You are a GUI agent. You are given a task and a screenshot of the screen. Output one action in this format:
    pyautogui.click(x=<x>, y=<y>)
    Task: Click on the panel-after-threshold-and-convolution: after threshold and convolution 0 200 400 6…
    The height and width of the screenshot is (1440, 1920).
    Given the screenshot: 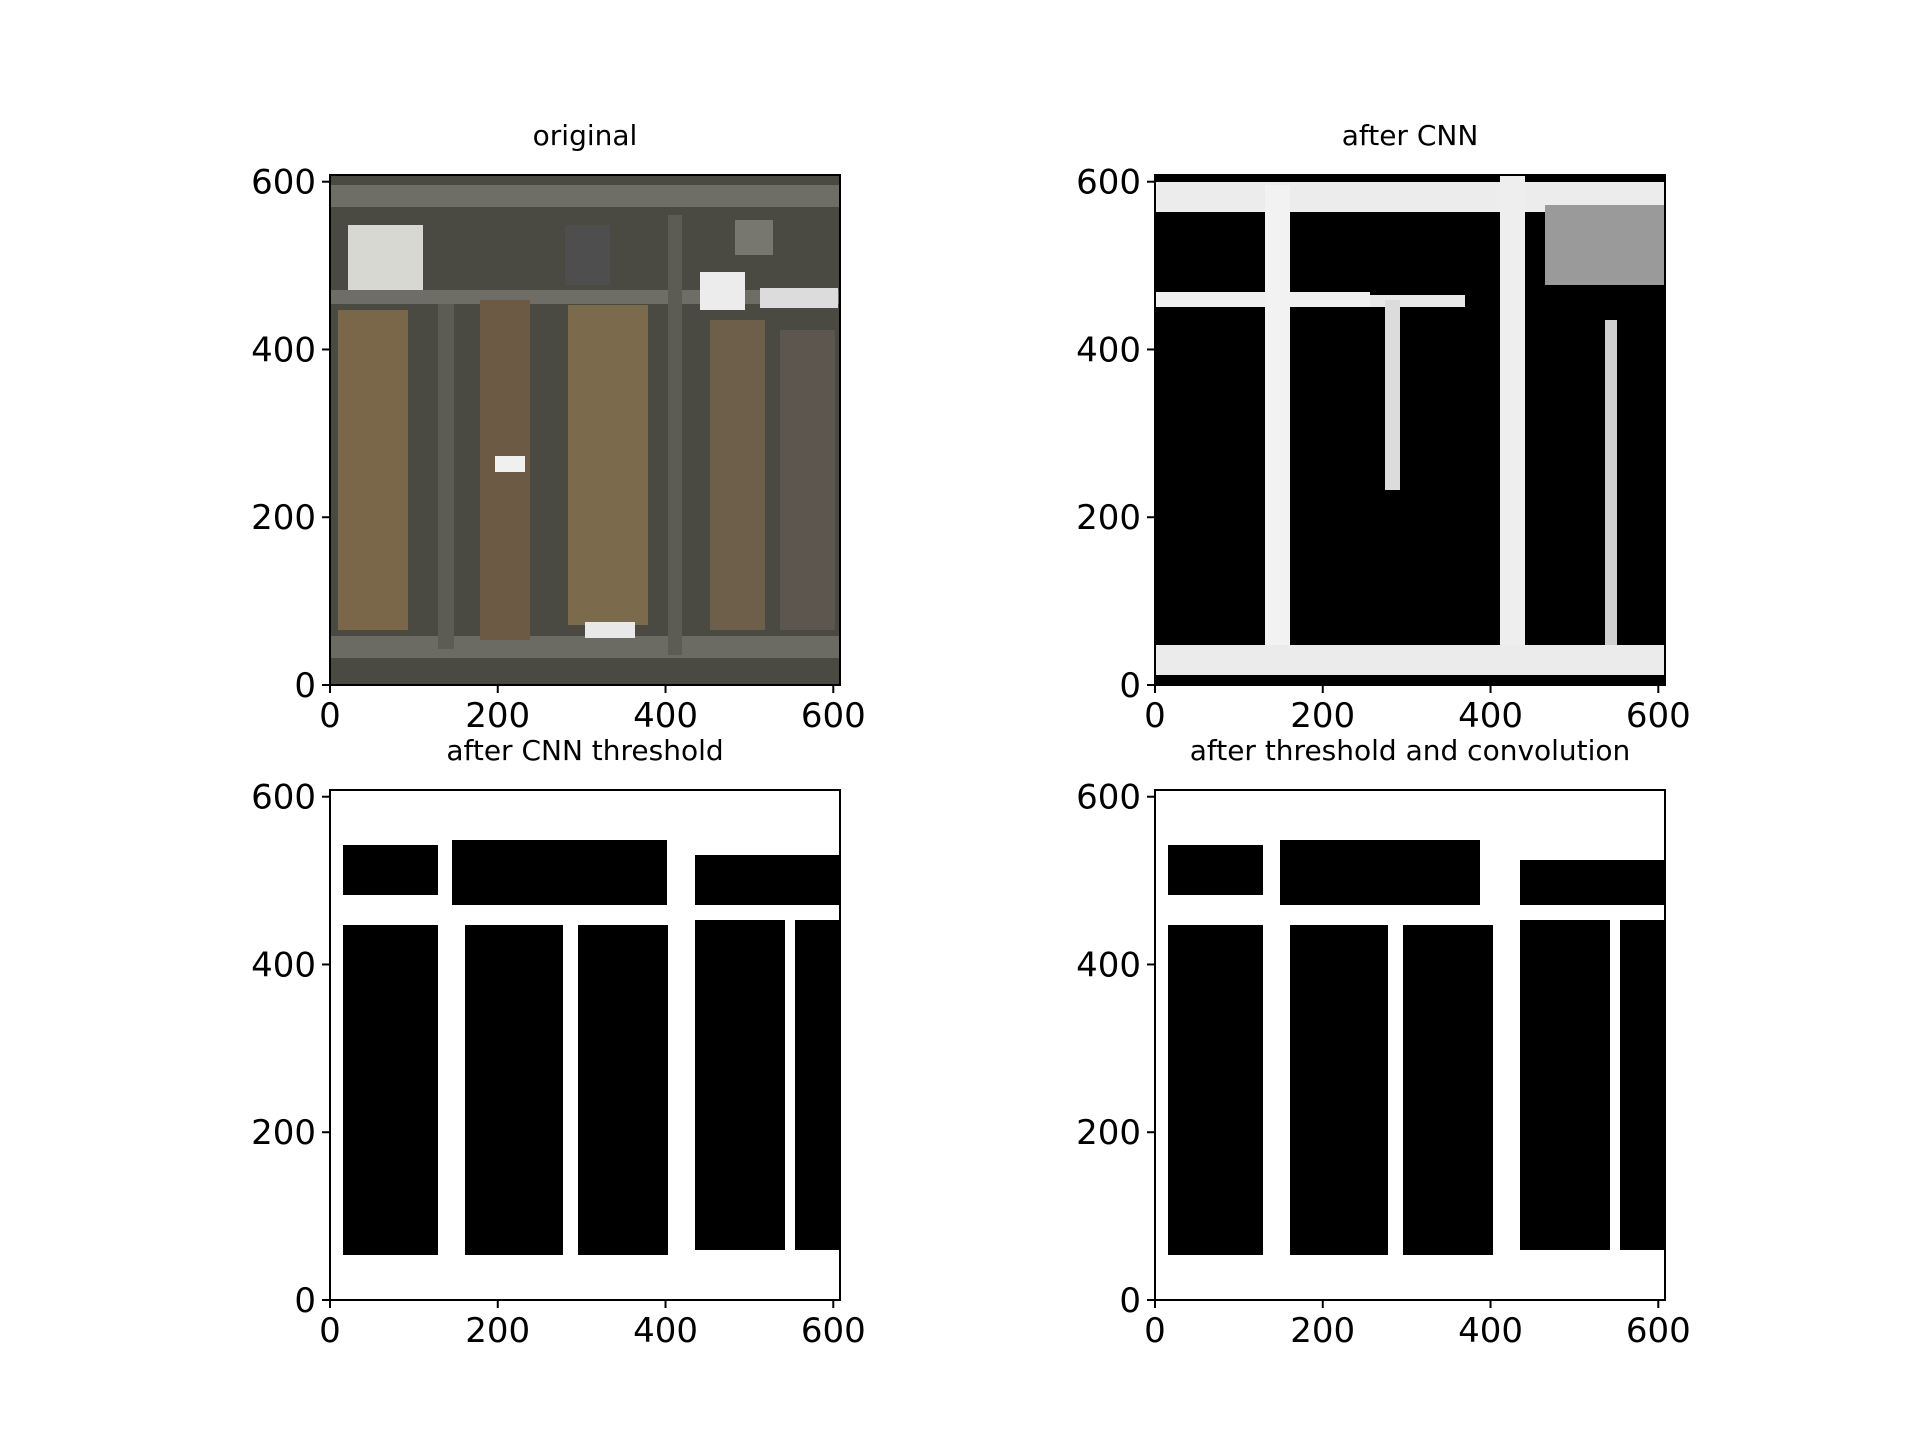 What is the action you would take?
    pyautogui.click(x=1383, y=1042)
    